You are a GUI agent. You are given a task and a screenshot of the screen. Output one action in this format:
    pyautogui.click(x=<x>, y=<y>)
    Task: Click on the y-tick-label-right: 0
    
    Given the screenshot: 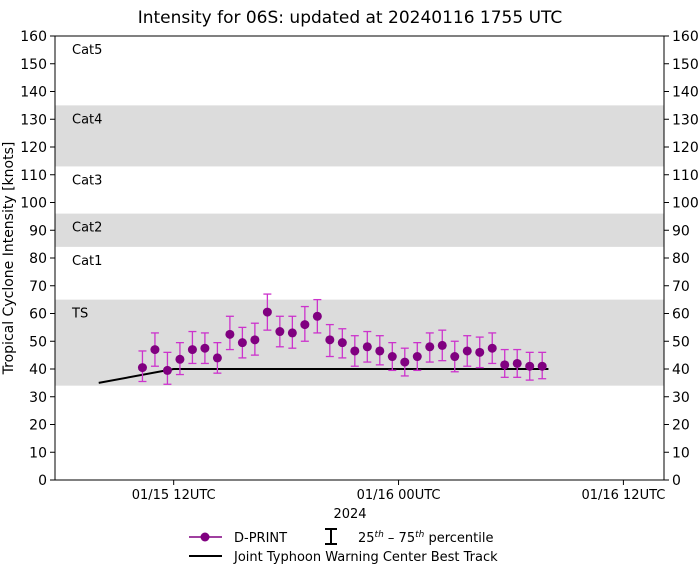 What is the action you would take?
    pyautogui.click(x=676, y=481)
    